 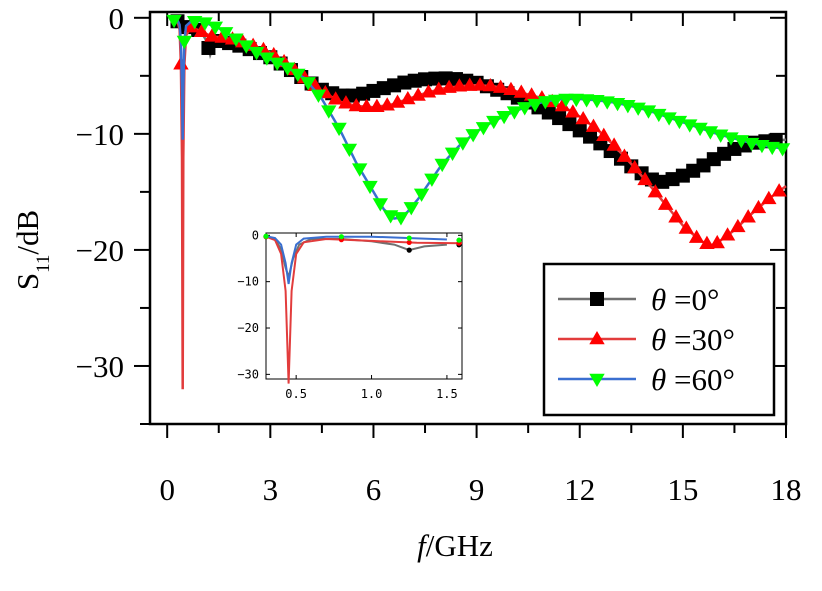 What do you see at coordinates (685, 299) in the screenshot?
I see `legend-label-0: θ =0°` at bounding box center [685, 299].